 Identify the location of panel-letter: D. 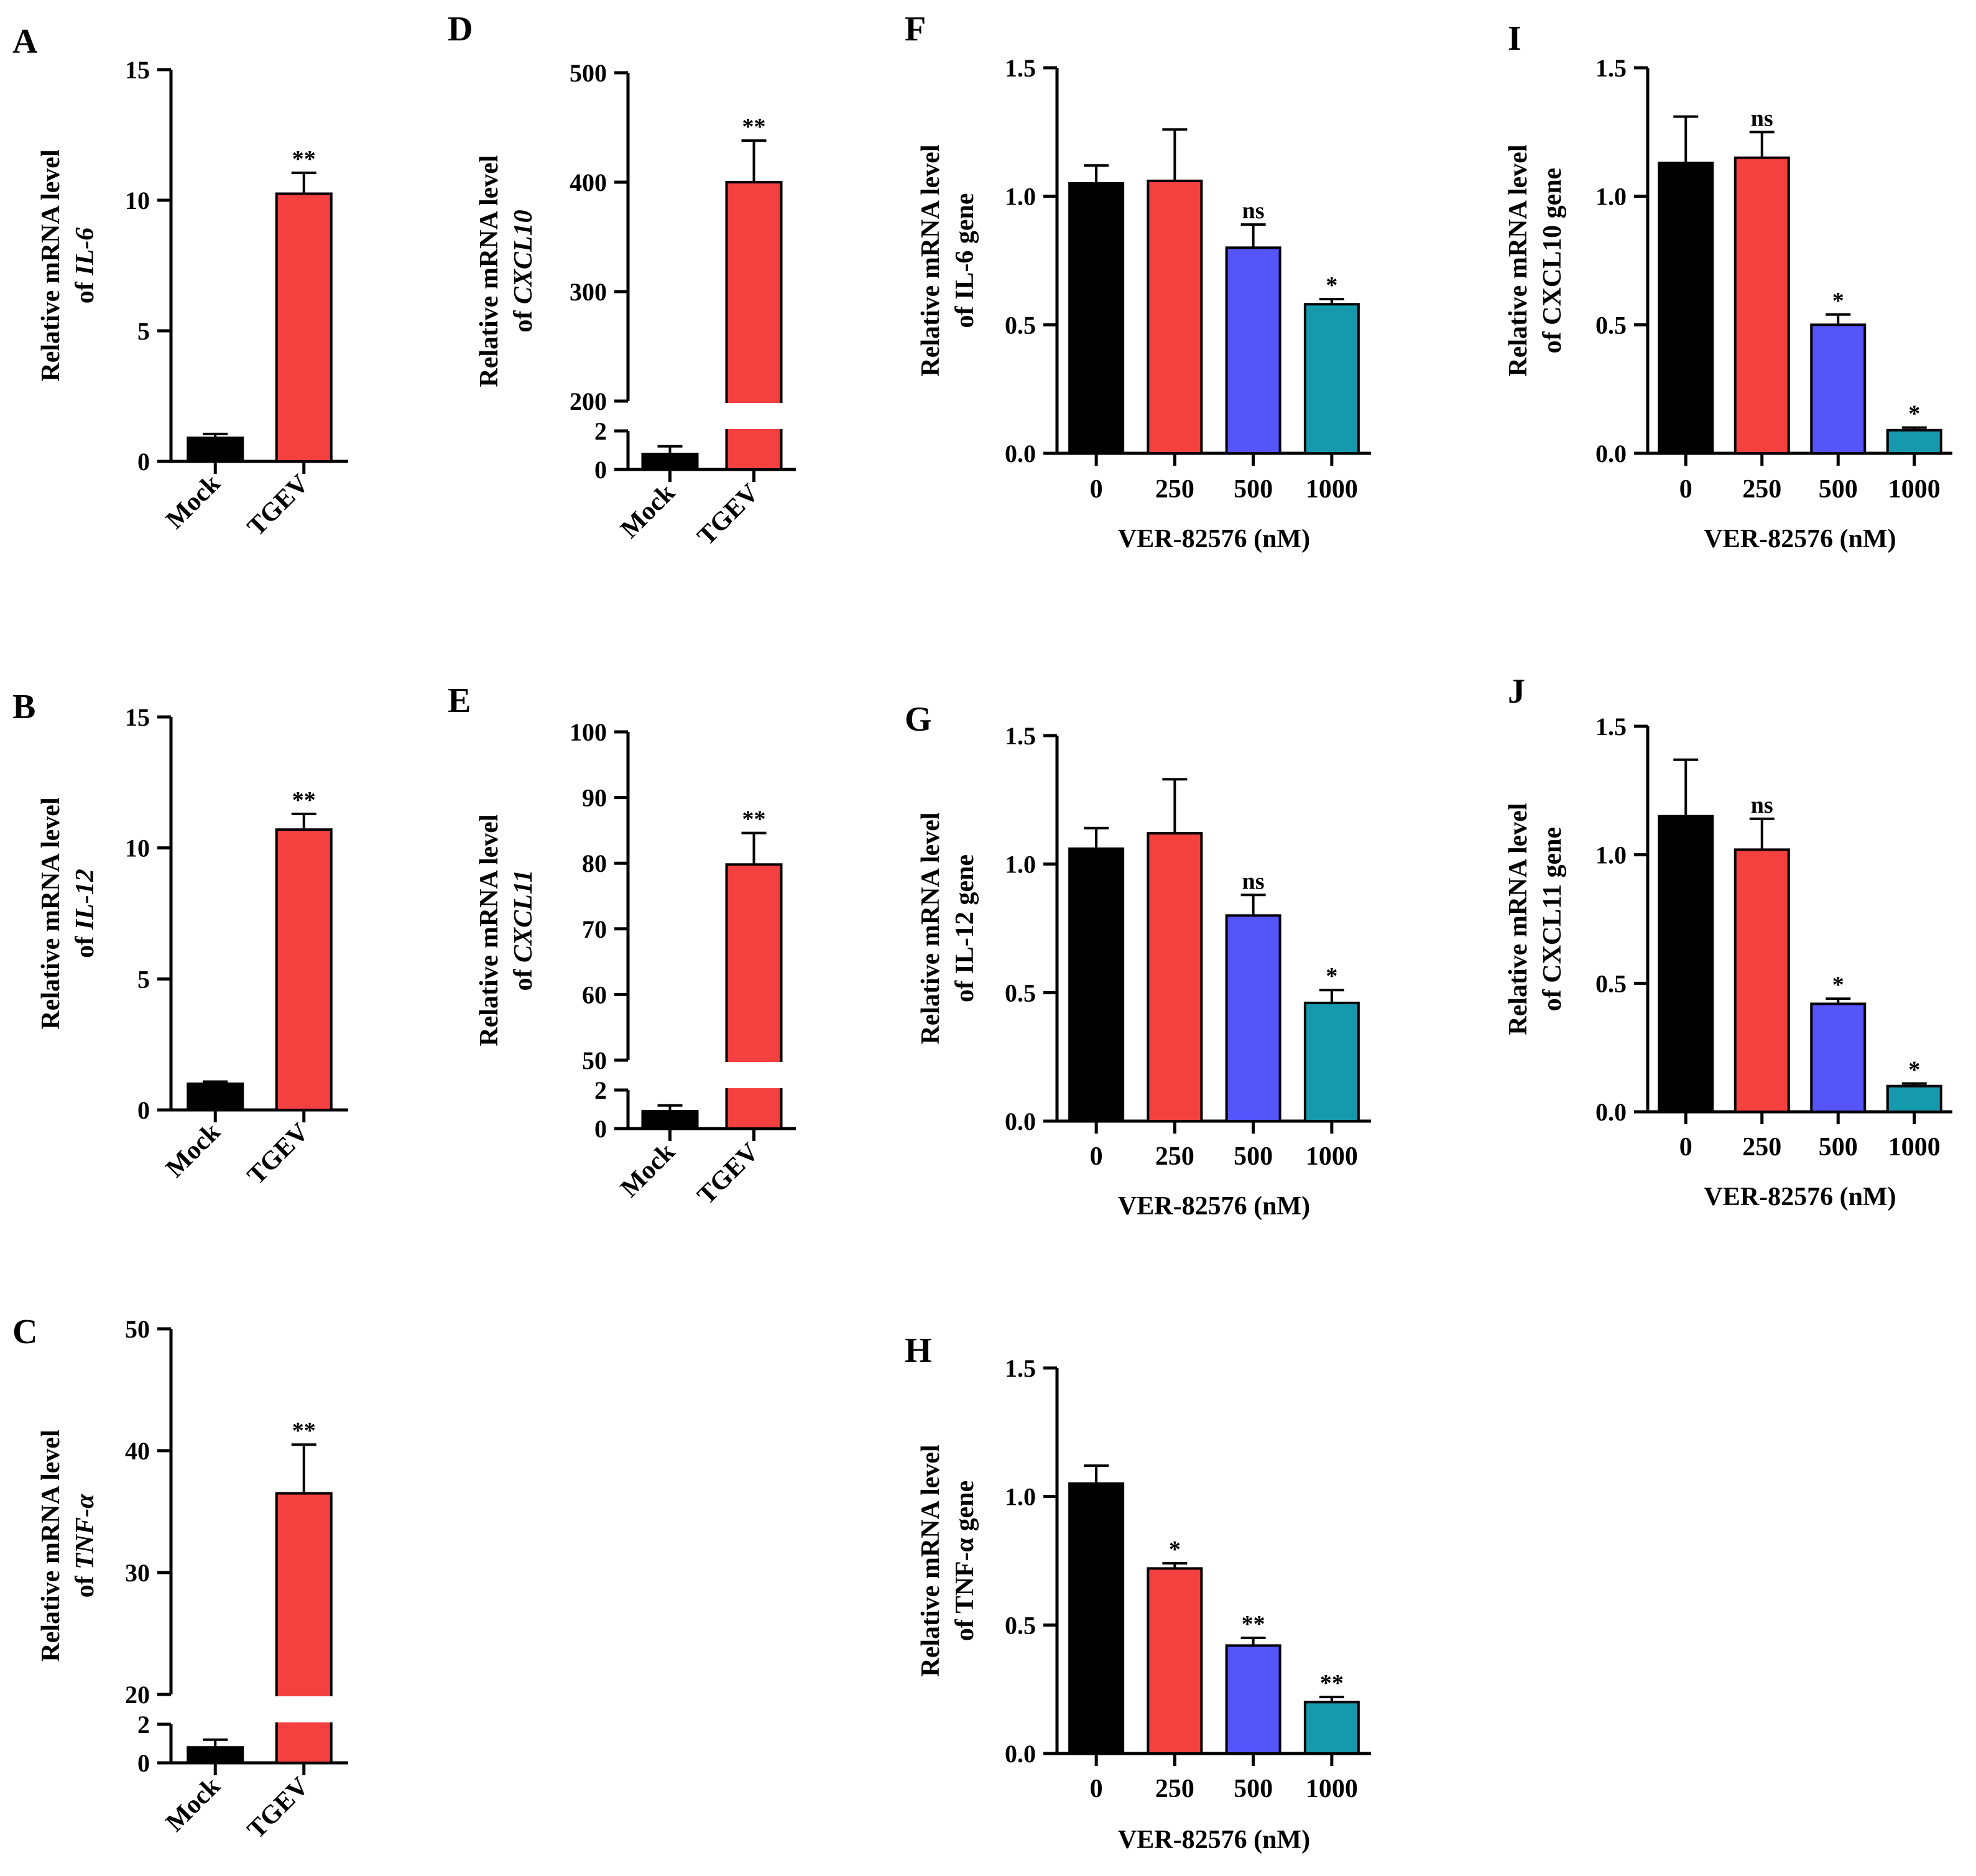
(460, 29).